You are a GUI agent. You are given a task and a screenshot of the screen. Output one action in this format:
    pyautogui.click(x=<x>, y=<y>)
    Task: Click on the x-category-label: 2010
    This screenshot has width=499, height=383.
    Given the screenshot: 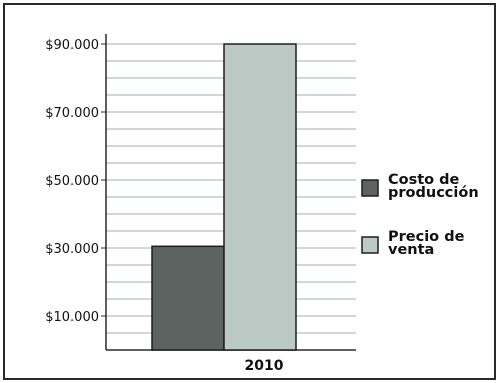 What is the action you would take?
    pyautogui.click(x=264, y=366)
    